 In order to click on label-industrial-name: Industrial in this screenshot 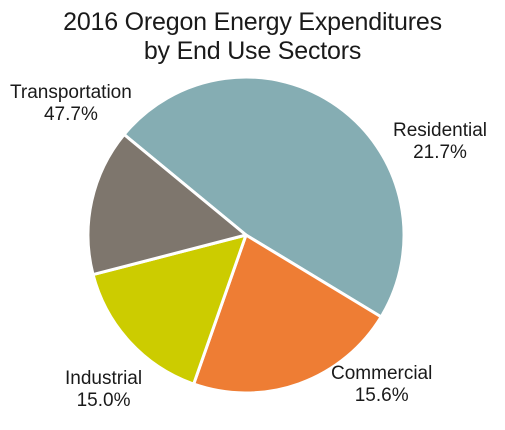, I will do `click(104, 378)`.